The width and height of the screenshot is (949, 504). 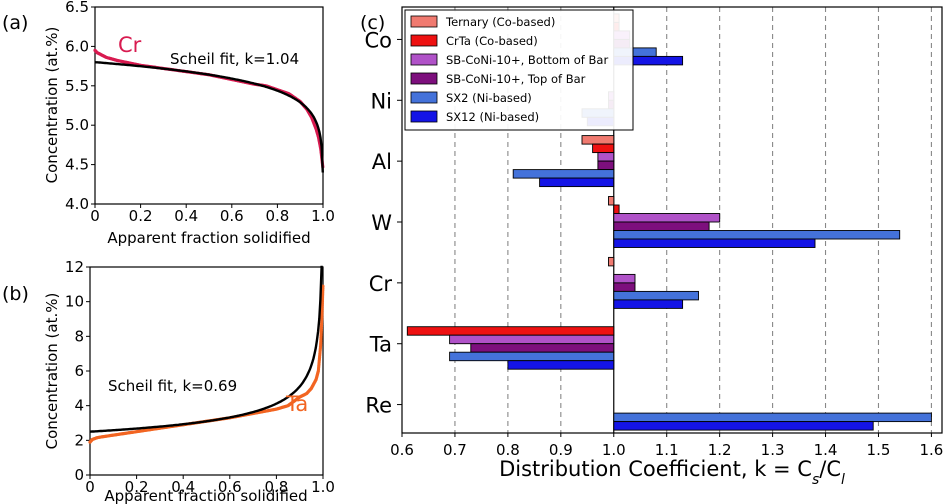 I want to click on panel-a-label: (a), so click(x=15, y=23).